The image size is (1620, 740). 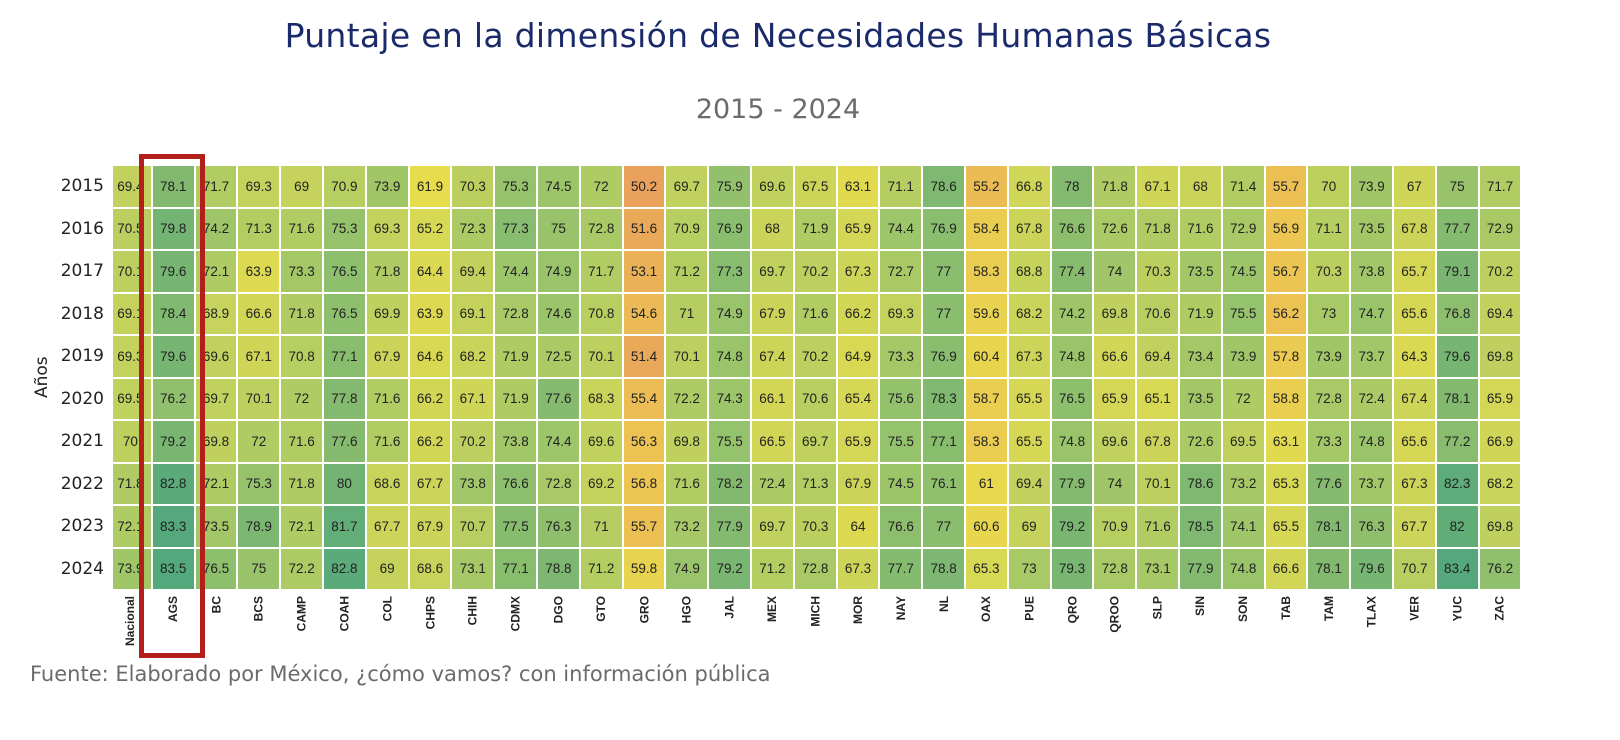 I want to click on heatmap-cell: 77.8, so click(x=344, y=398).